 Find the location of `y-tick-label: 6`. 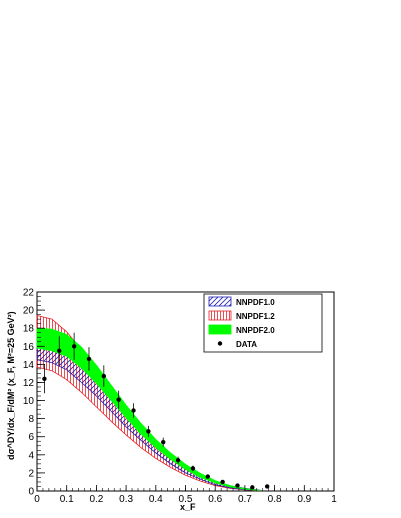

y-tick-label: 6 is located at coordinates (31, 437).